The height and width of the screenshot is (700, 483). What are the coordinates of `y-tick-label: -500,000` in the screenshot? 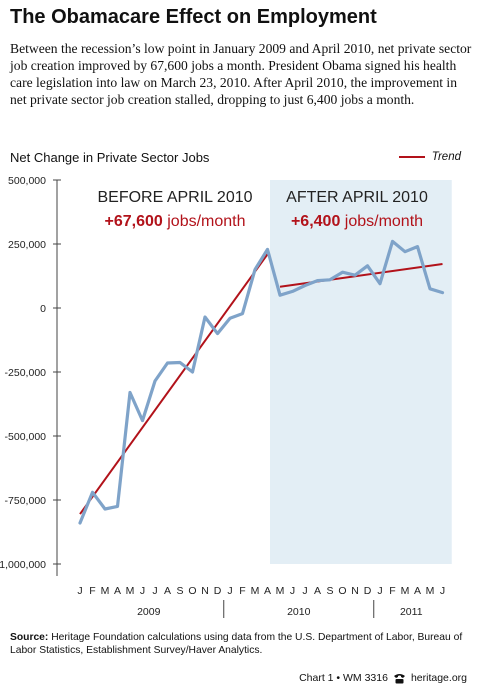 It's located at (26, 437).